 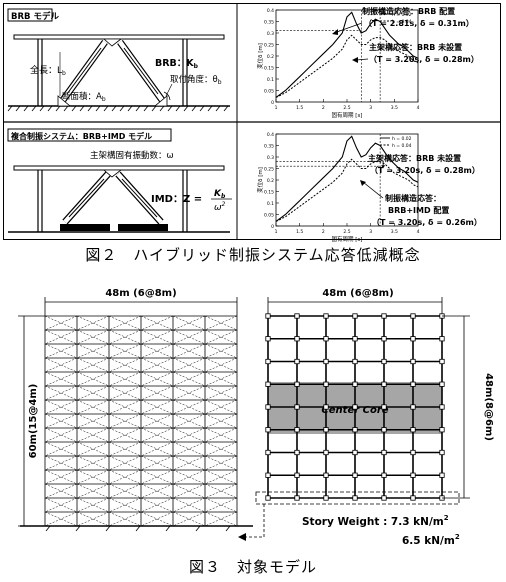 What do you see at coordinates (270, 11) in the screenshot?
I see `top-ytick-label: 0.4` at bounding box center [270, 11].